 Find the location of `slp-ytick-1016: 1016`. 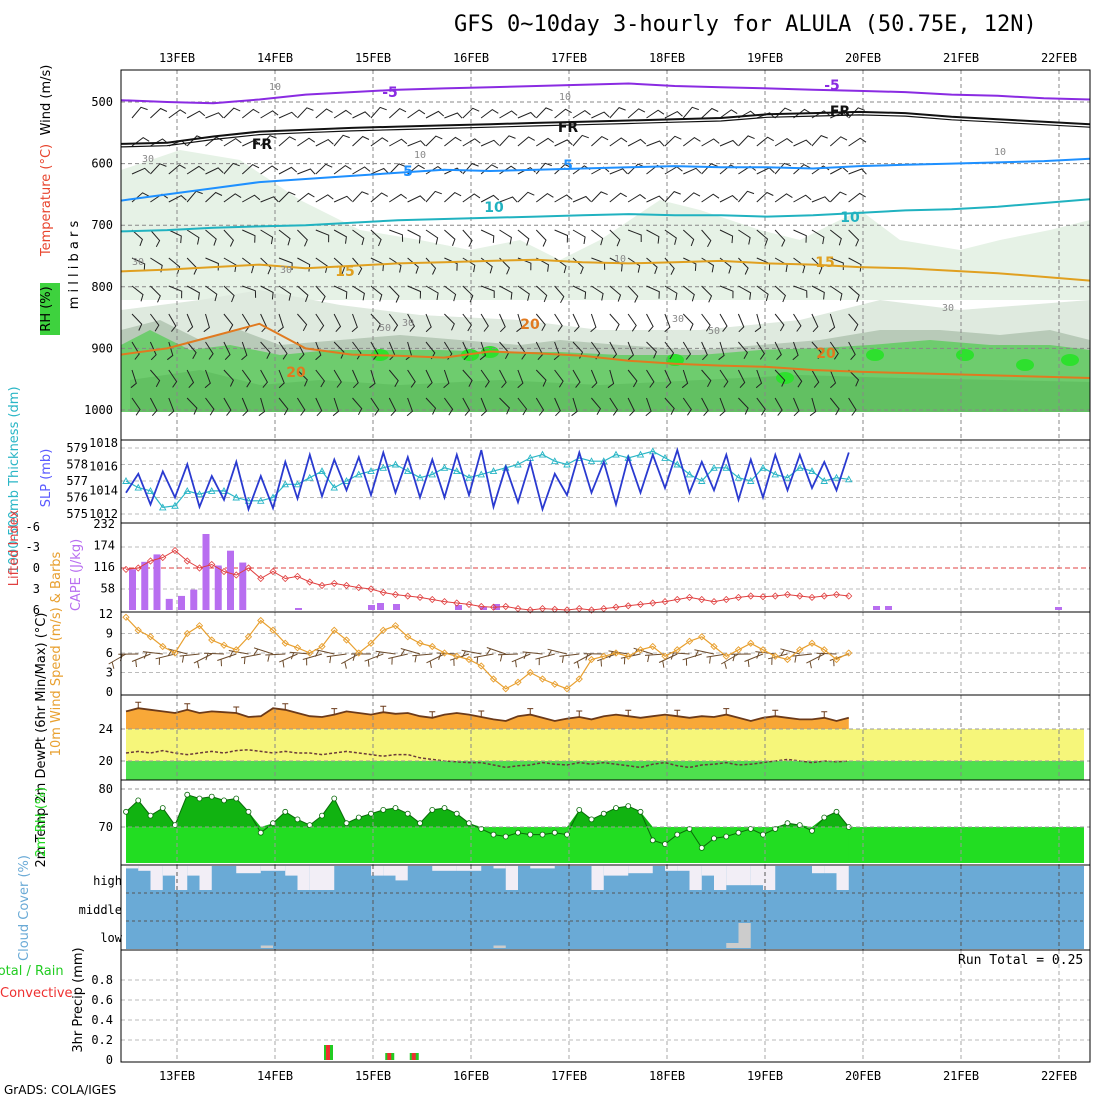

slp-ytick-1016: 1016 is located at coordinates (103, 467).